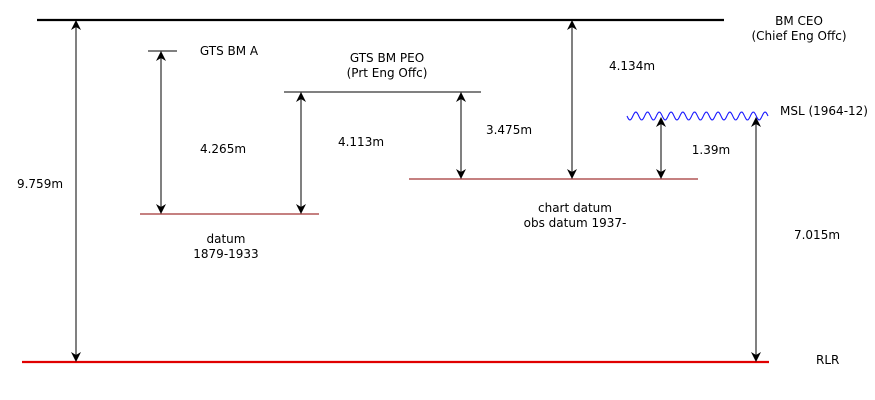  Describe the element at coordinates (632, 66) in the screenshot. I see `distance-ceo-to-chart-datum: 4.134m` at that location.